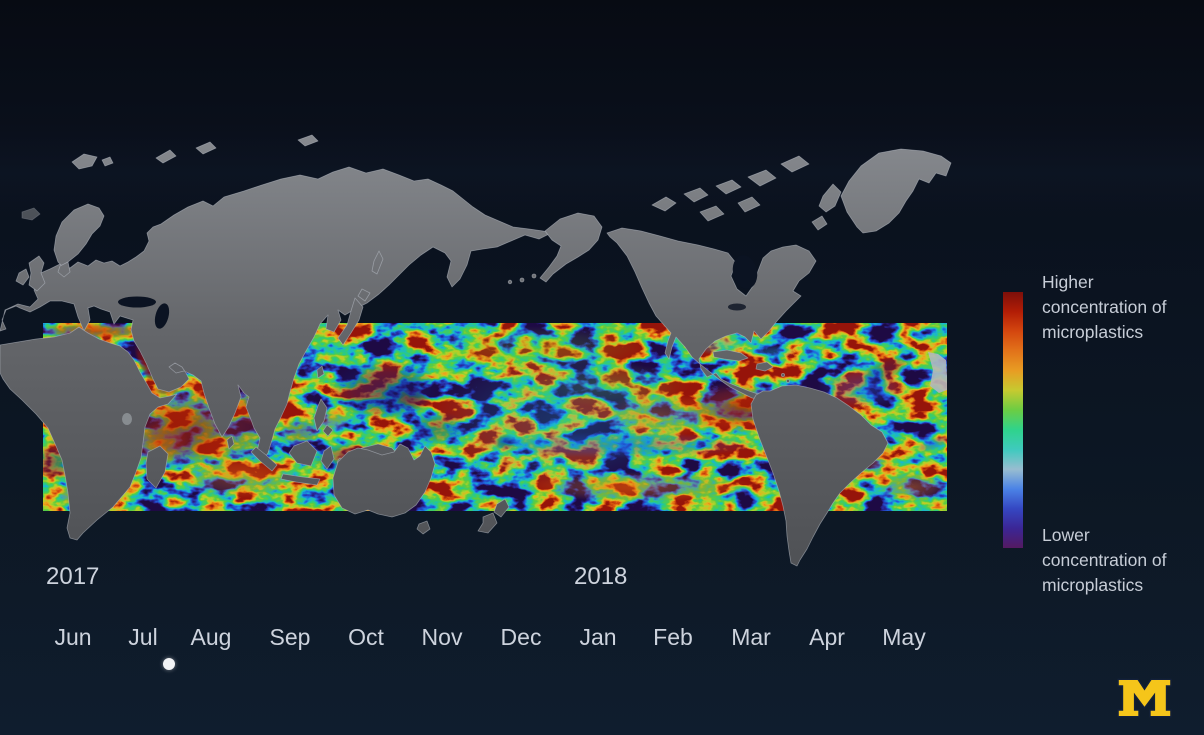  I want to click on month-label-oct: Oct, so click(366, 637).